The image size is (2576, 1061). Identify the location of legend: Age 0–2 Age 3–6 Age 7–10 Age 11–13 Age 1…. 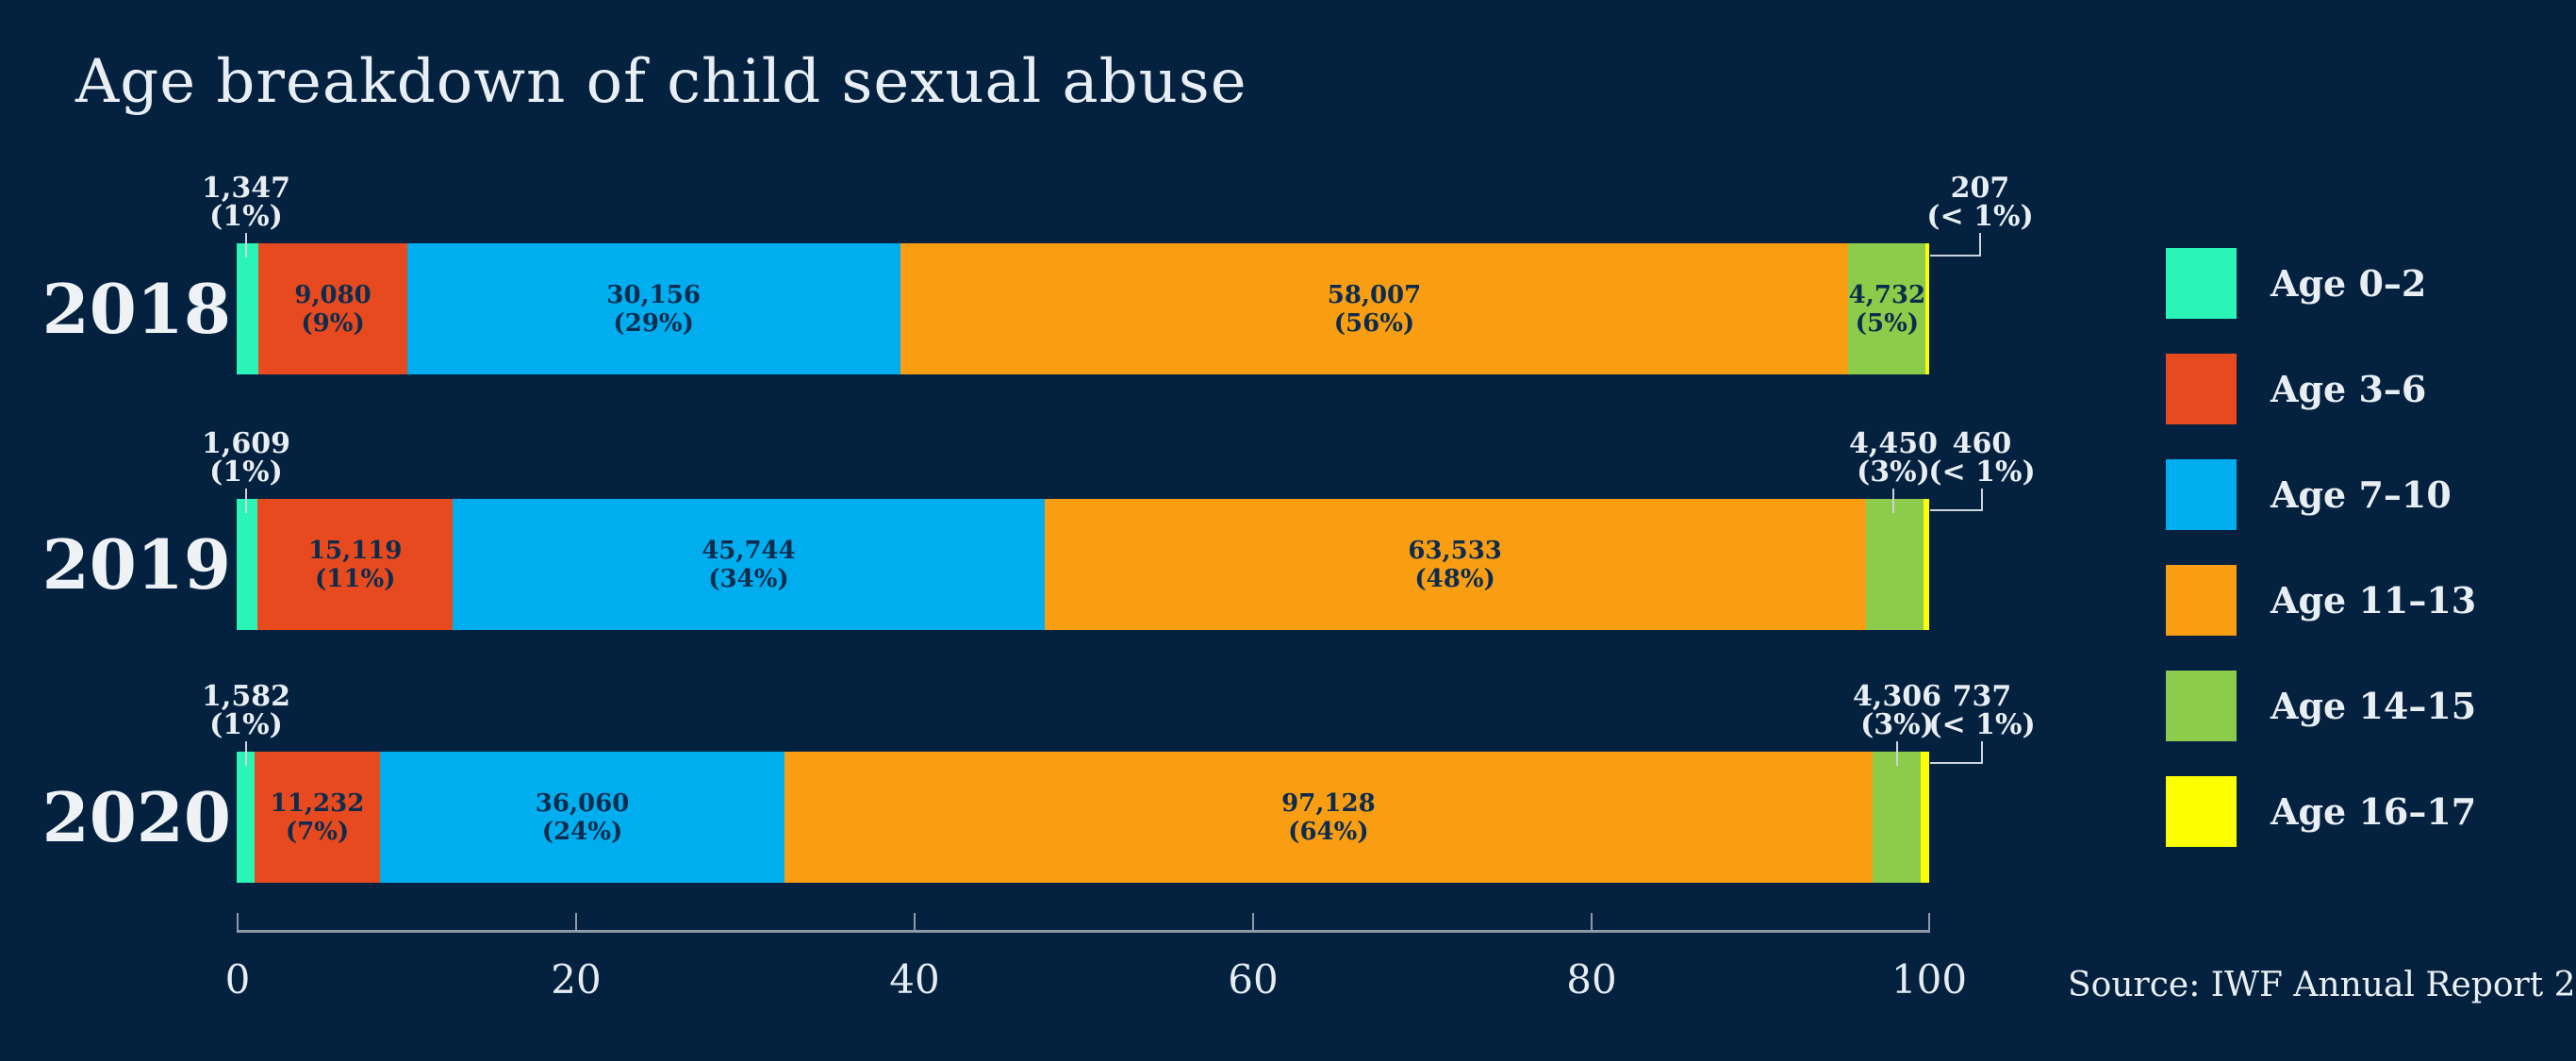
(2321, 547).